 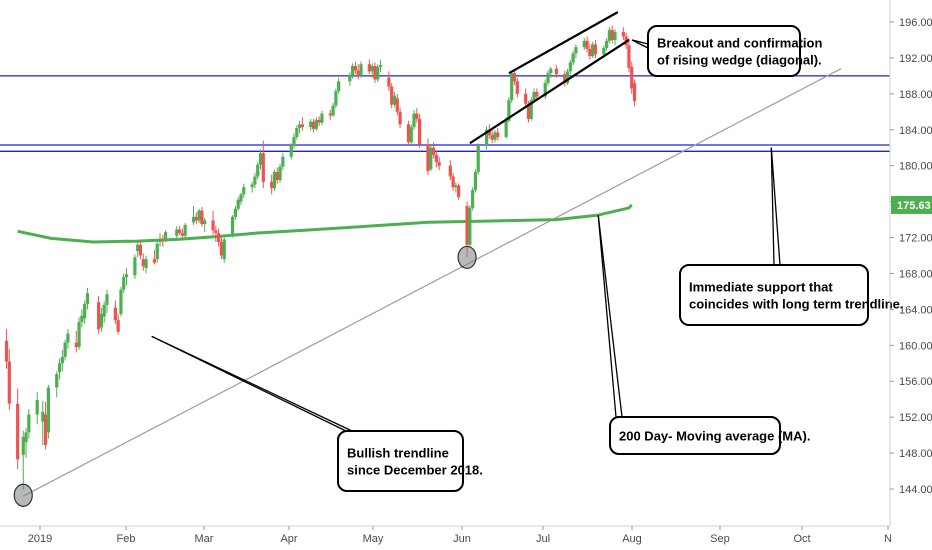 What do you see at coordinates (632, 539) in the screenshot?
I see `x-tick-label: Aug` at bounding box center [632, 539].